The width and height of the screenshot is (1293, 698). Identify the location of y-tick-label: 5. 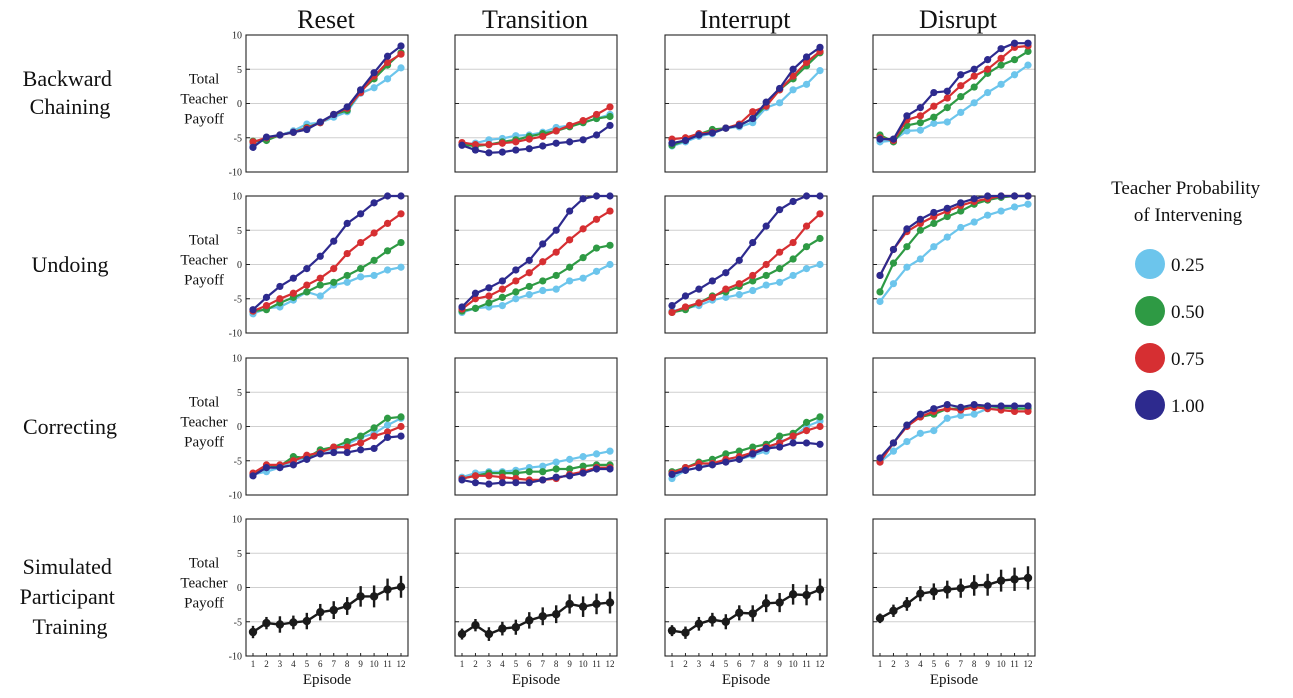
(239, 554).